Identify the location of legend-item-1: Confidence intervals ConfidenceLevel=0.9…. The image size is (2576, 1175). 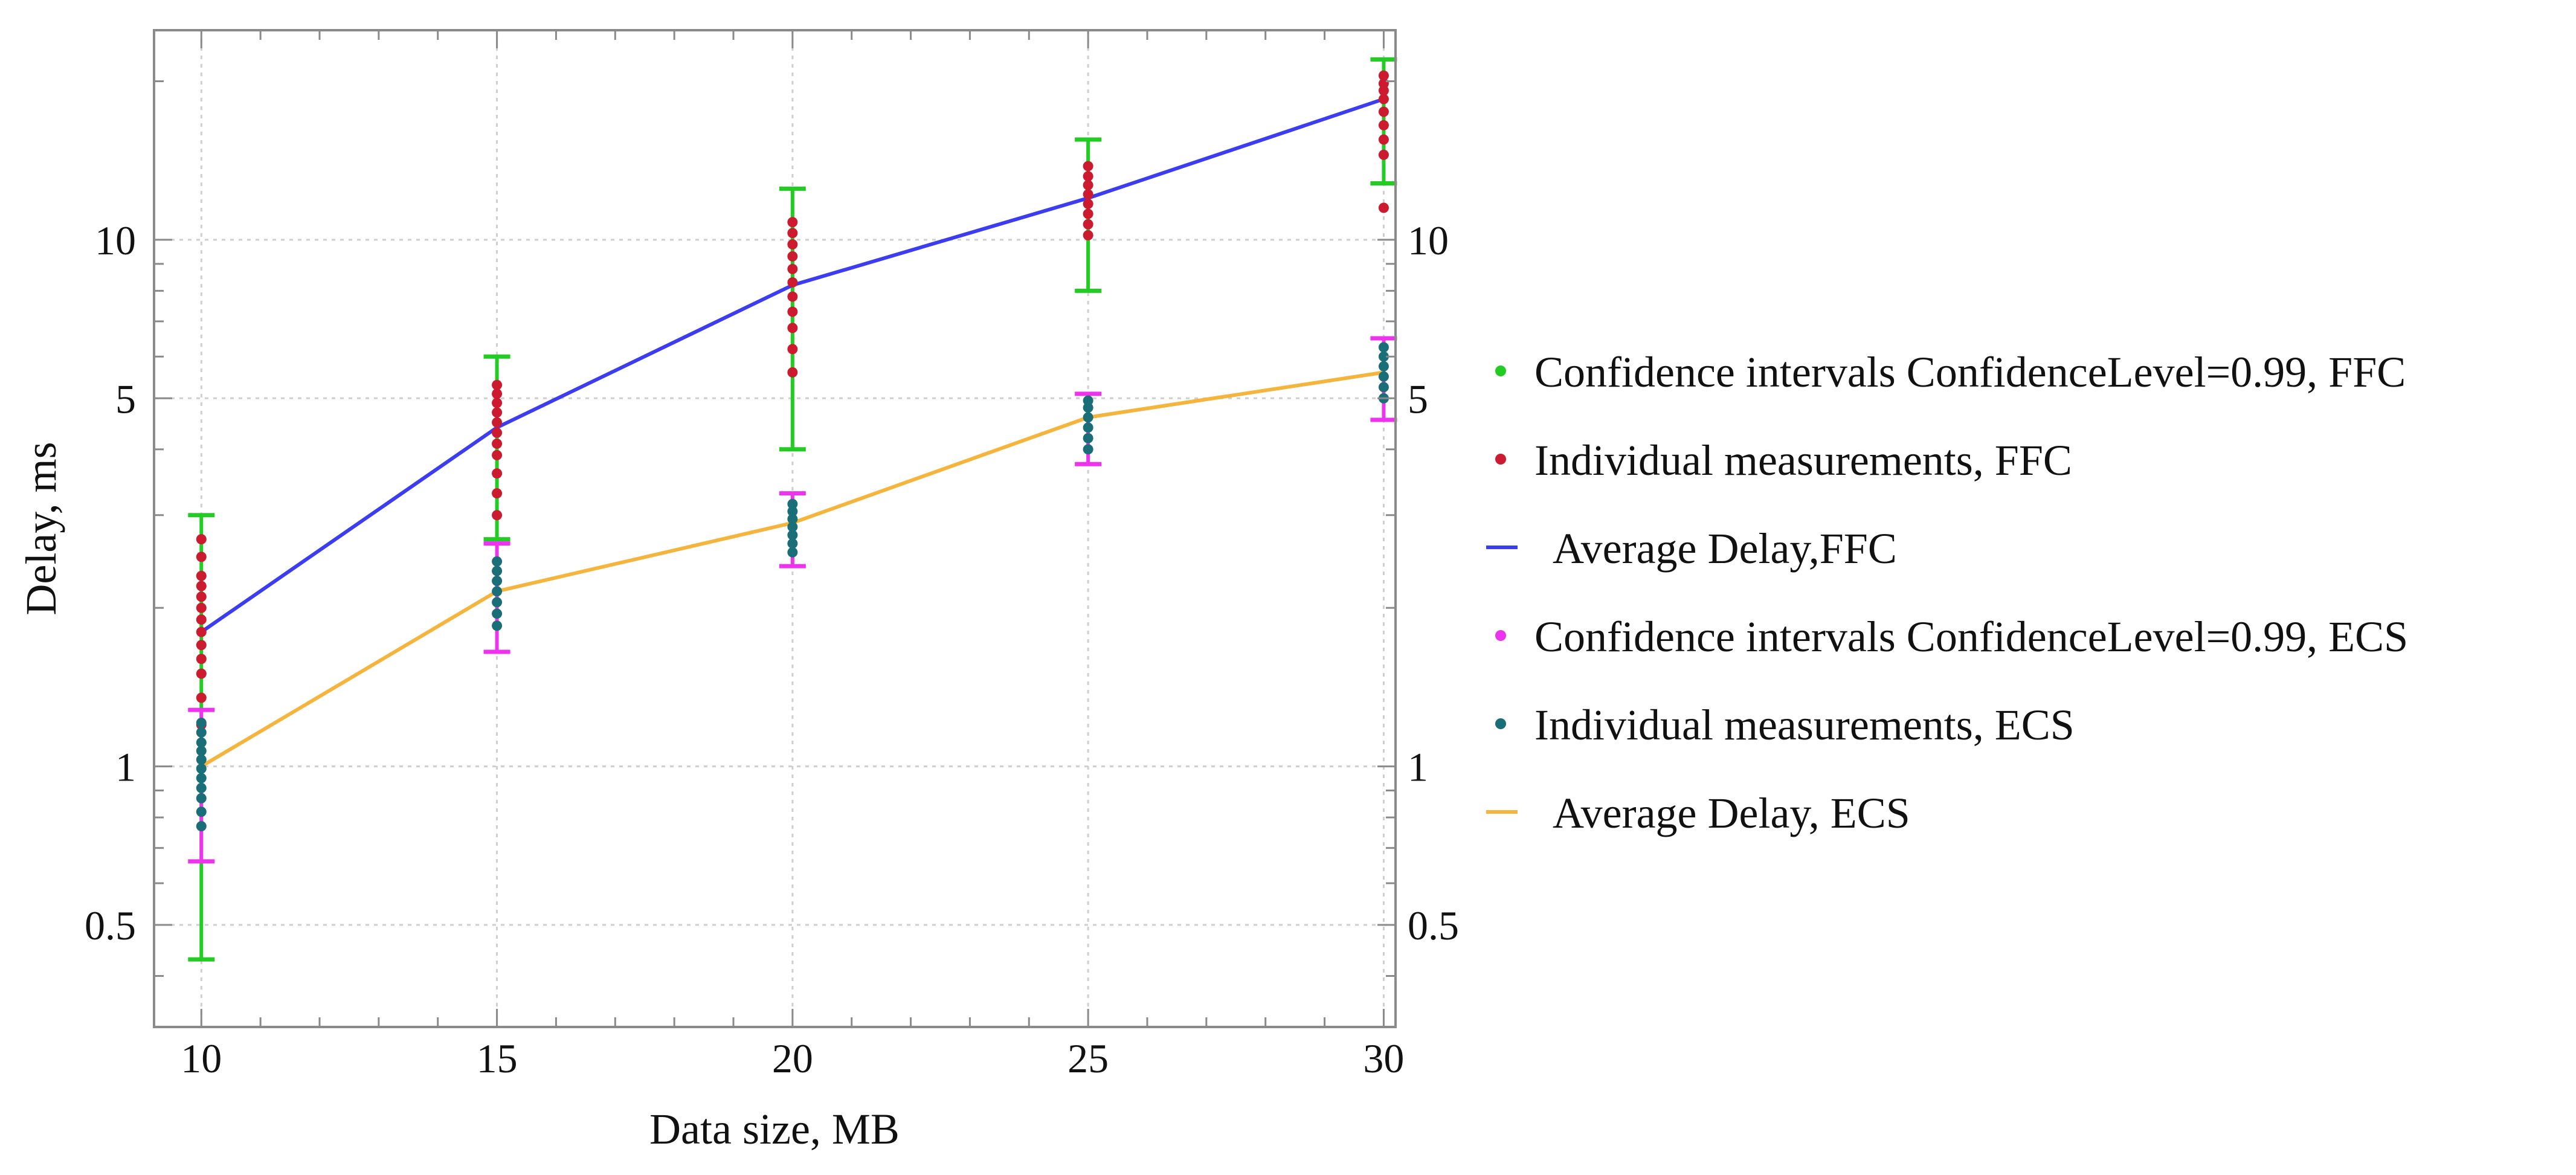
(1950, 372).